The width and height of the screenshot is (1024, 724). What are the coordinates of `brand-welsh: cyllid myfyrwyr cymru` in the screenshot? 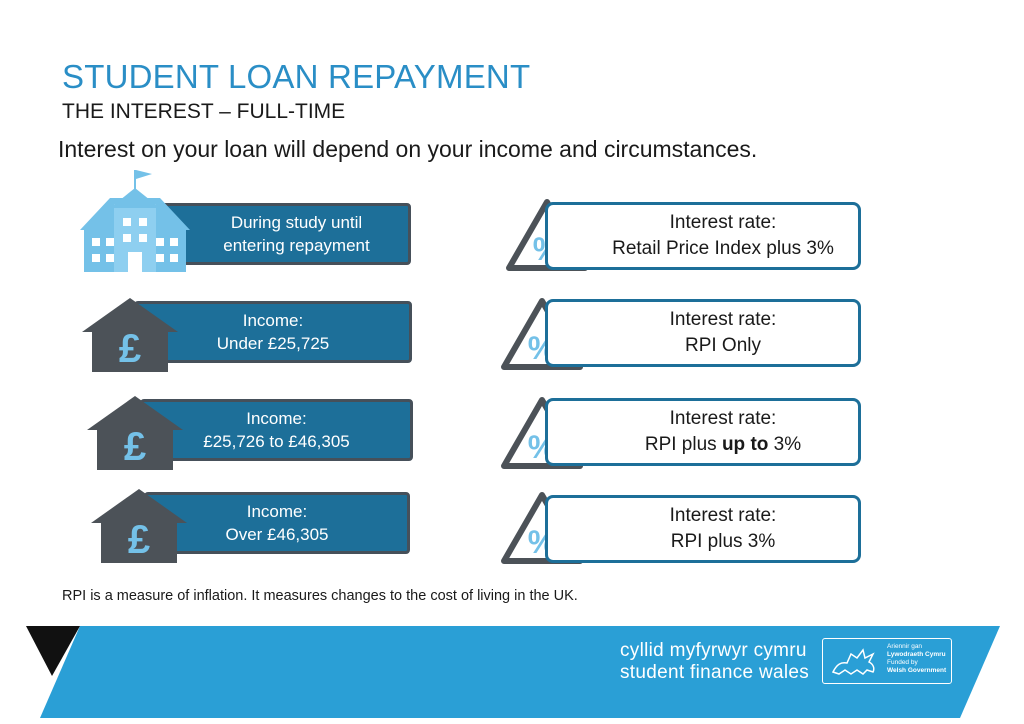 It's located at (713, 650).